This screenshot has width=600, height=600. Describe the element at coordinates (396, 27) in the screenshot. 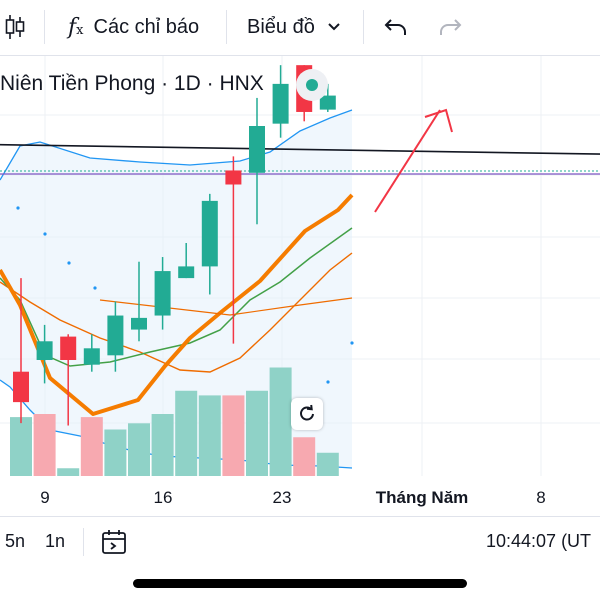

I see `undo-icon` at that location.